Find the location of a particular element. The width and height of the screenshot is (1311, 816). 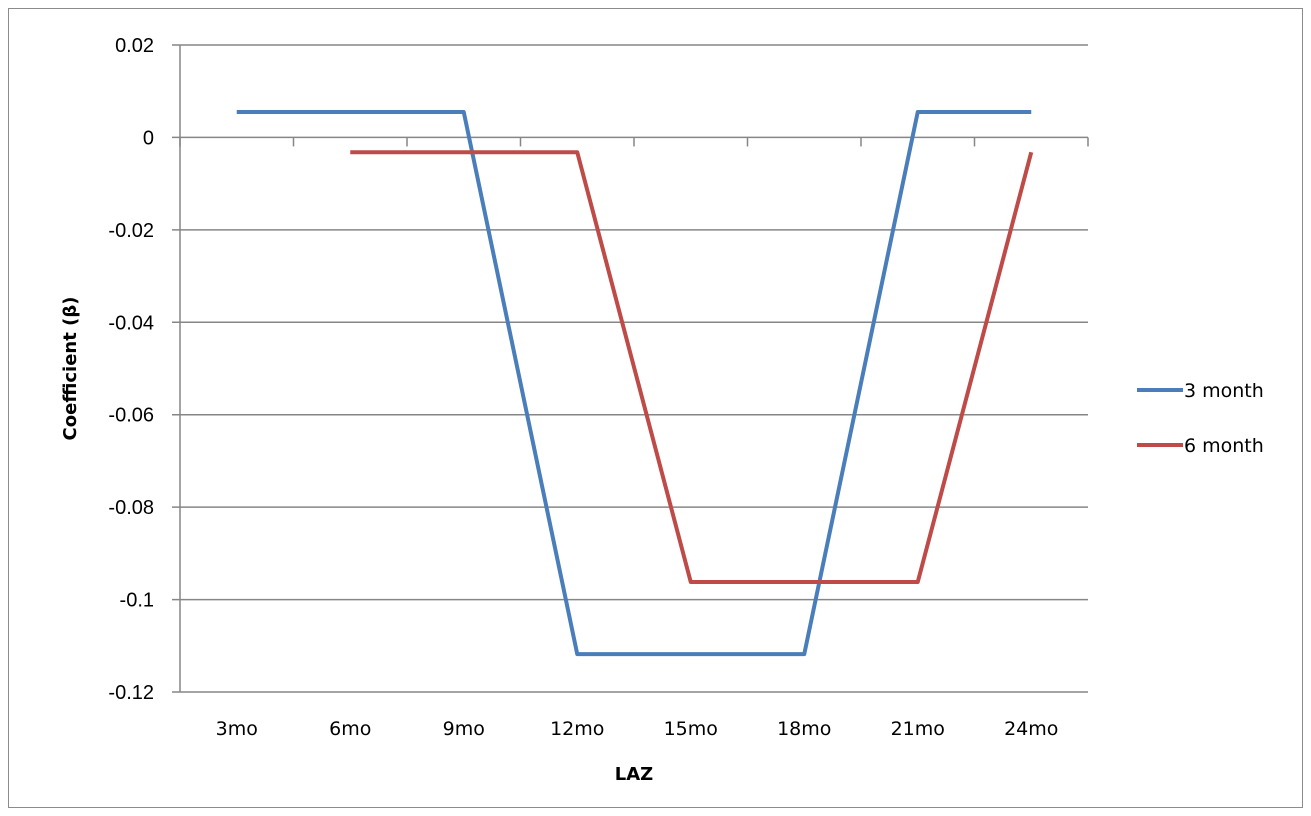

x-axis-title: LAZ is located at coordinates (634, 774).